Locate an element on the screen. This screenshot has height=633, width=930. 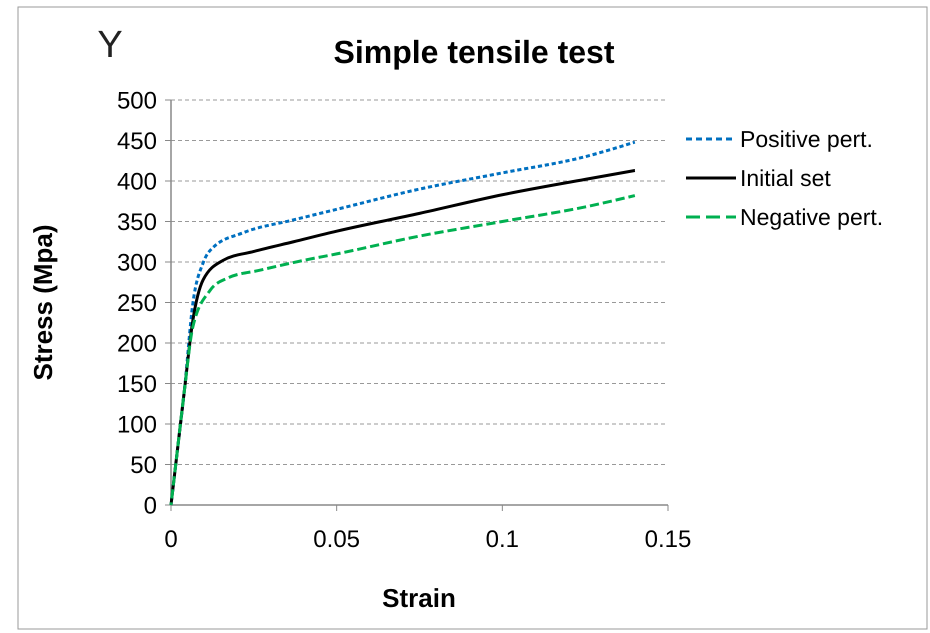
y-tick-label: 50 is located at coordinates (143, 465).